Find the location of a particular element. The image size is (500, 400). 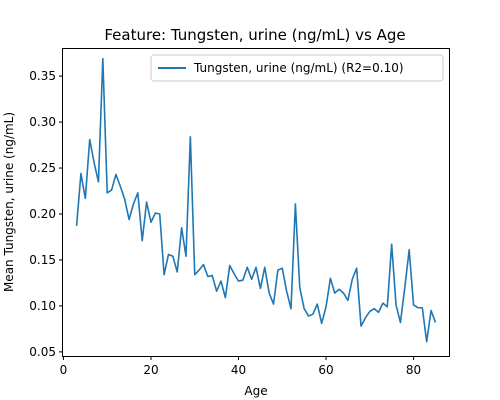

legend-box is located at coordinates (297, 68).